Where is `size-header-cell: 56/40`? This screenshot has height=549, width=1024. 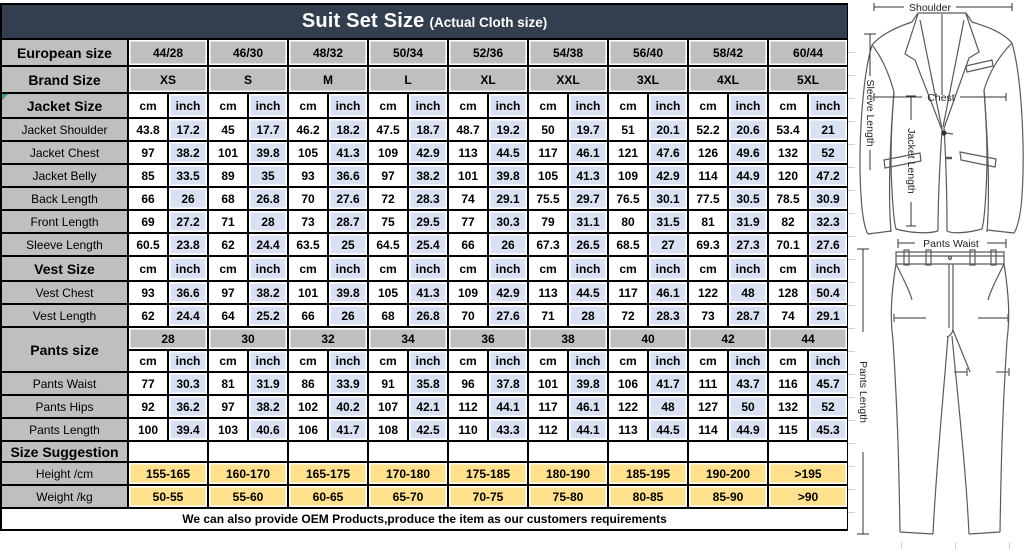 size-header-cell: 56/40 is located at coordinates (648, 52).